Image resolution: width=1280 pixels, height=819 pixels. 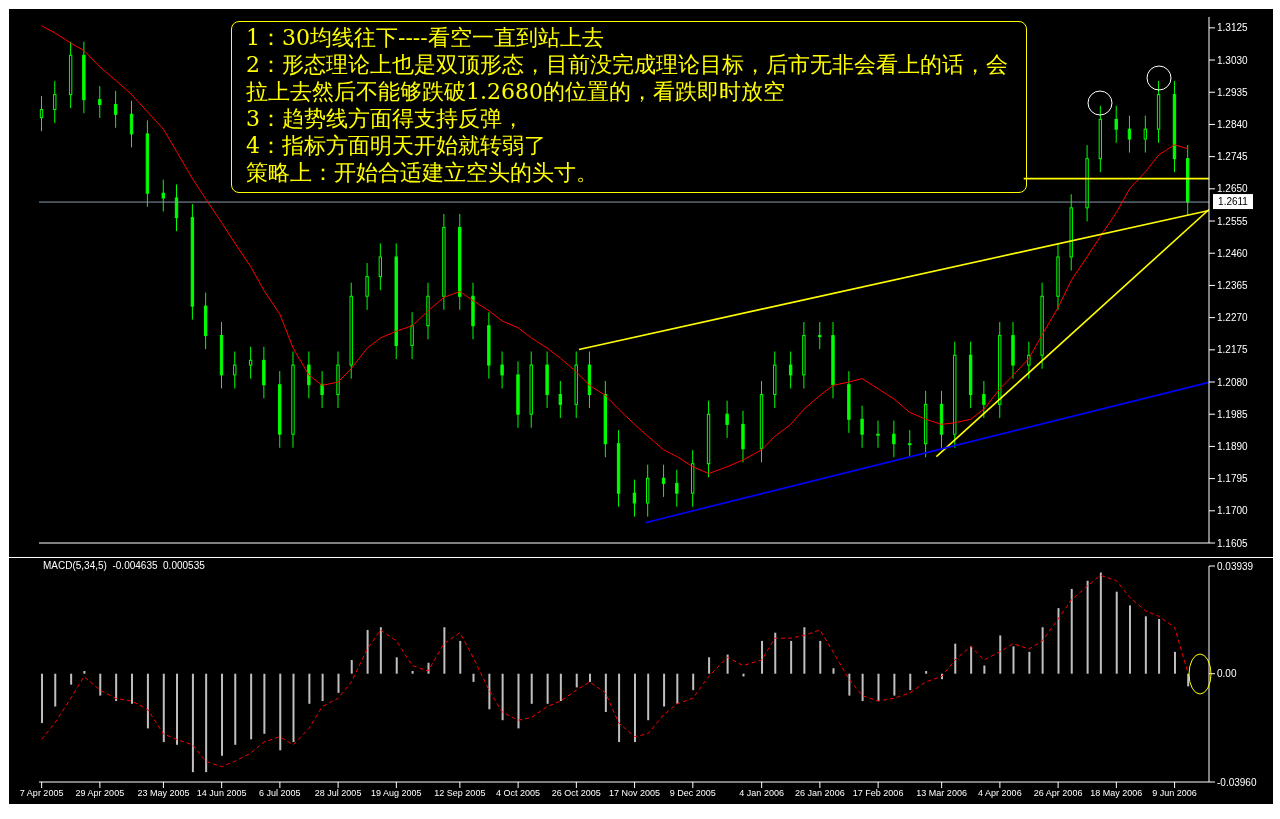 What do you see at coordinates (221, 793) in the screenshot?
I see `x-tick-label: 14 Jun 2005` at bounding box center [221, 793].